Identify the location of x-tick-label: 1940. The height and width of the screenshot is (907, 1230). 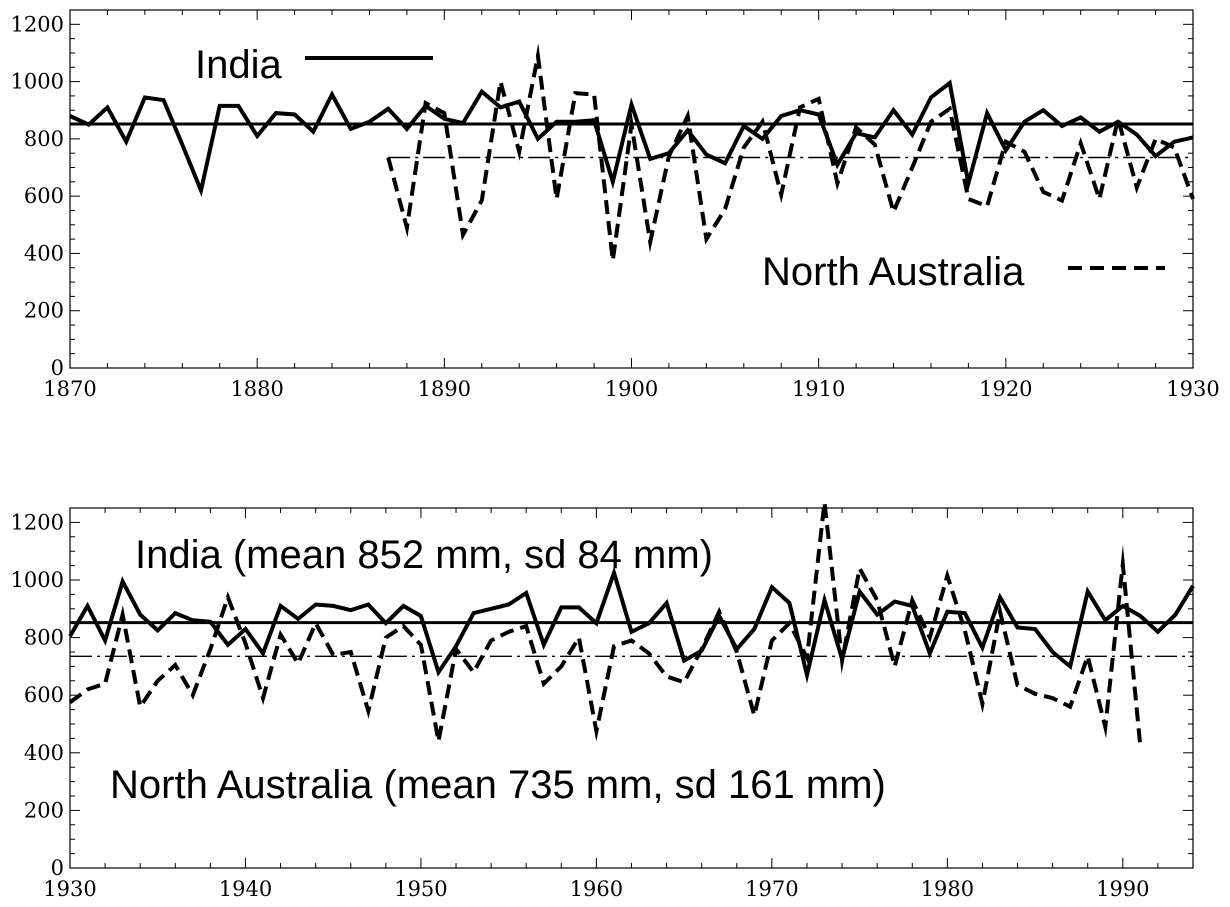
(245, 889).